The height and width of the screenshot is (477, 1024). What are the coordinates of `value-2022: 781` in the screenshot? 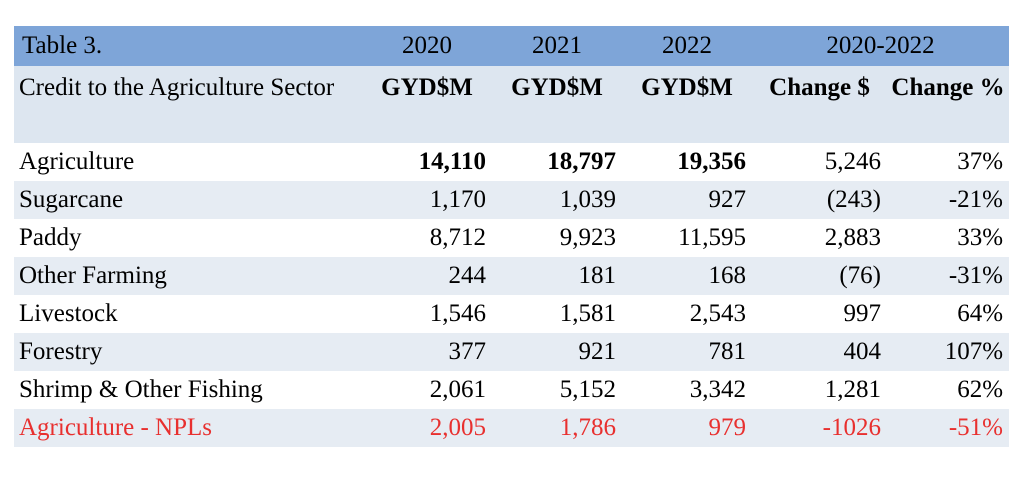 It's located at (687, 352).